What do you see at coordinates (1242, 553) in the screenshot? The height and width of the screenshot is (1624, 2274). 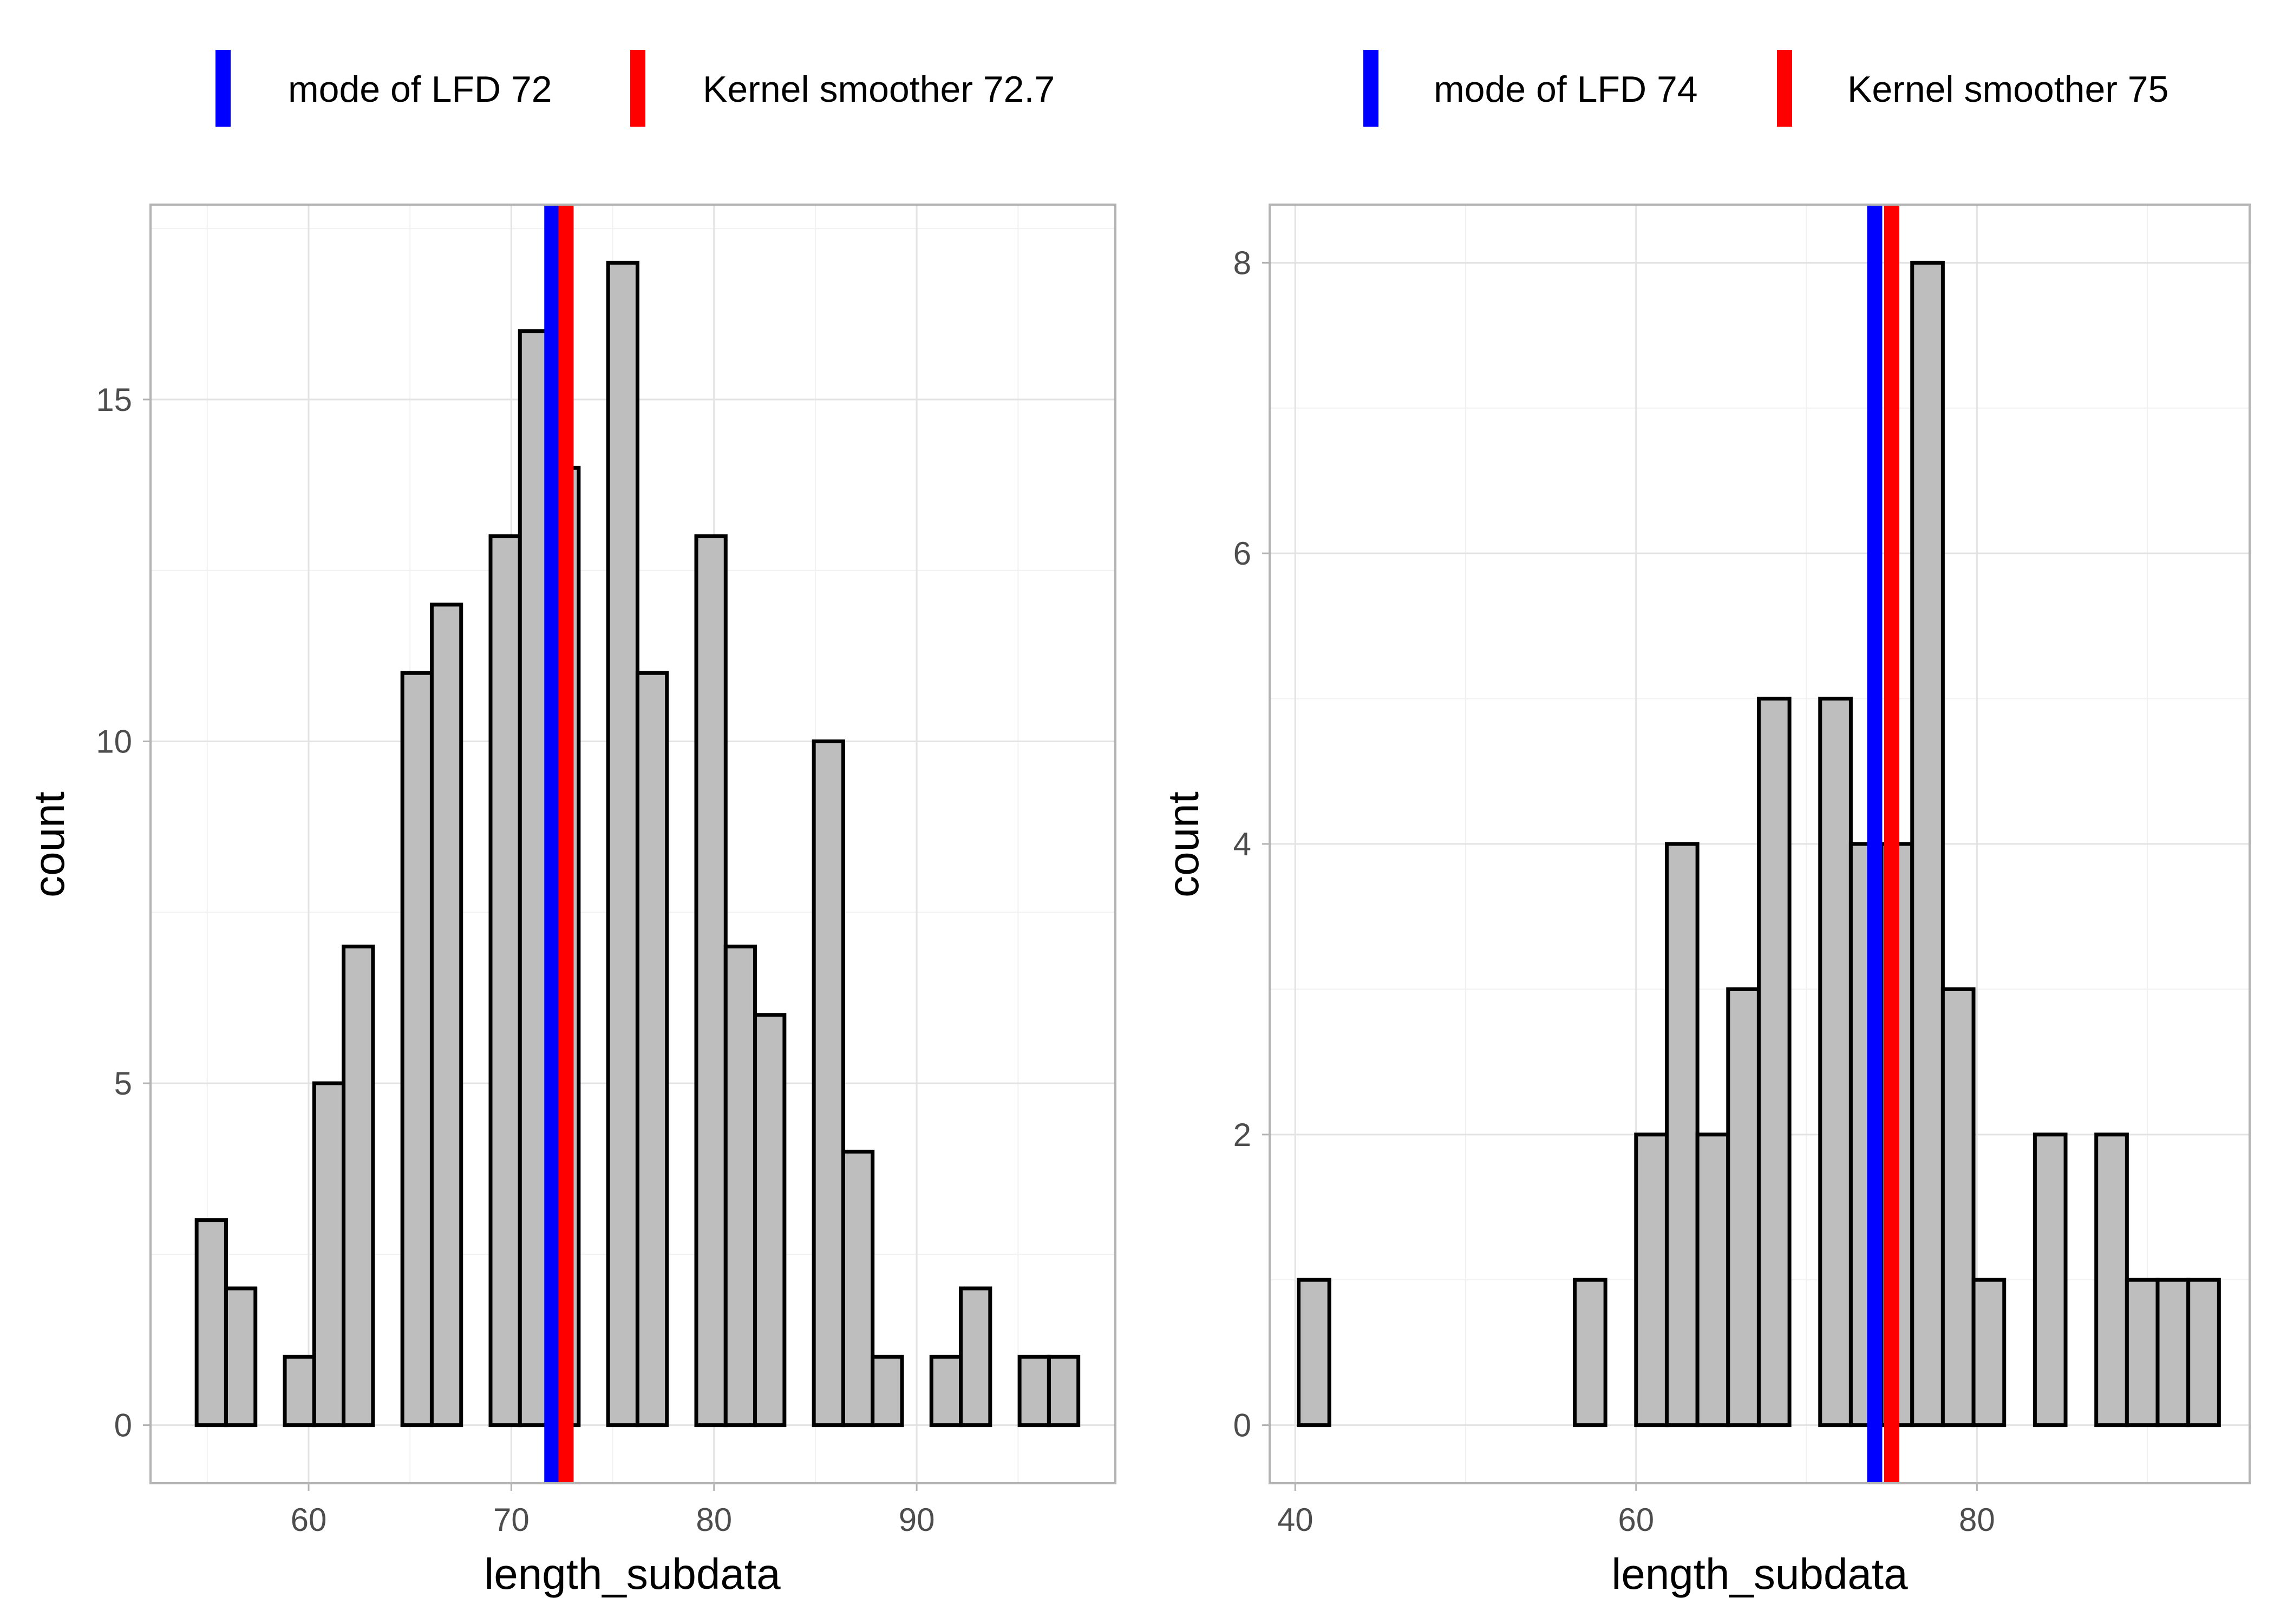 I see `right-y-tick-label: 6` at bounding box center [1242, 553].